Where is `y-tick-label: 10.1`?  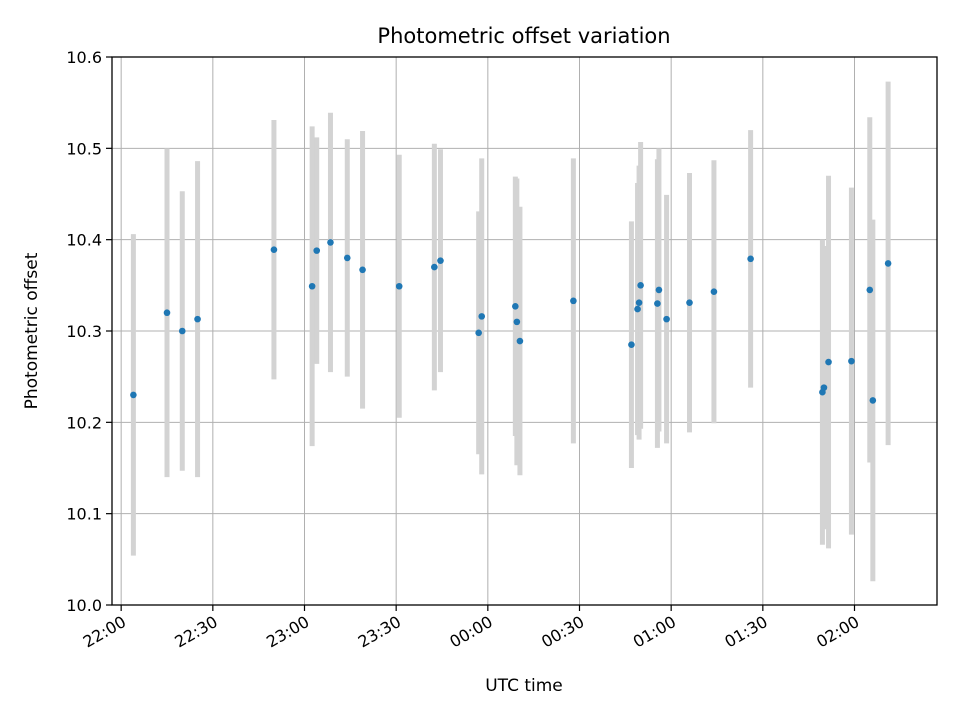
y-tick-label: 10.1 is located at coordinates (84, 514).